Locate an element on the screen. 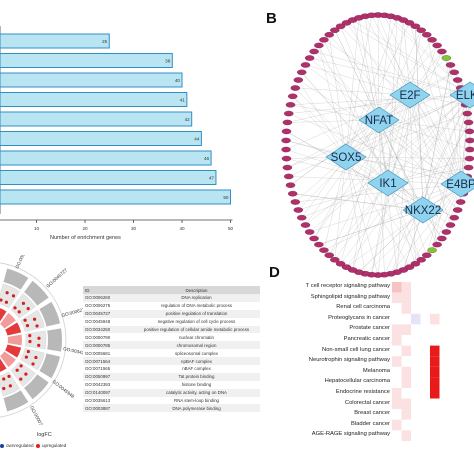 The height and width of the screenshot is (474, 474). go-id-cell: GO:0003887 is located at coordinates (108, 408).